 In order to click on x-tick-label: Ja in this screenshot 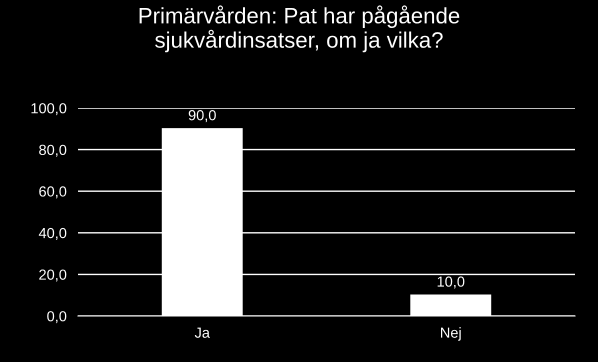, I will do `click(202, 333)`.